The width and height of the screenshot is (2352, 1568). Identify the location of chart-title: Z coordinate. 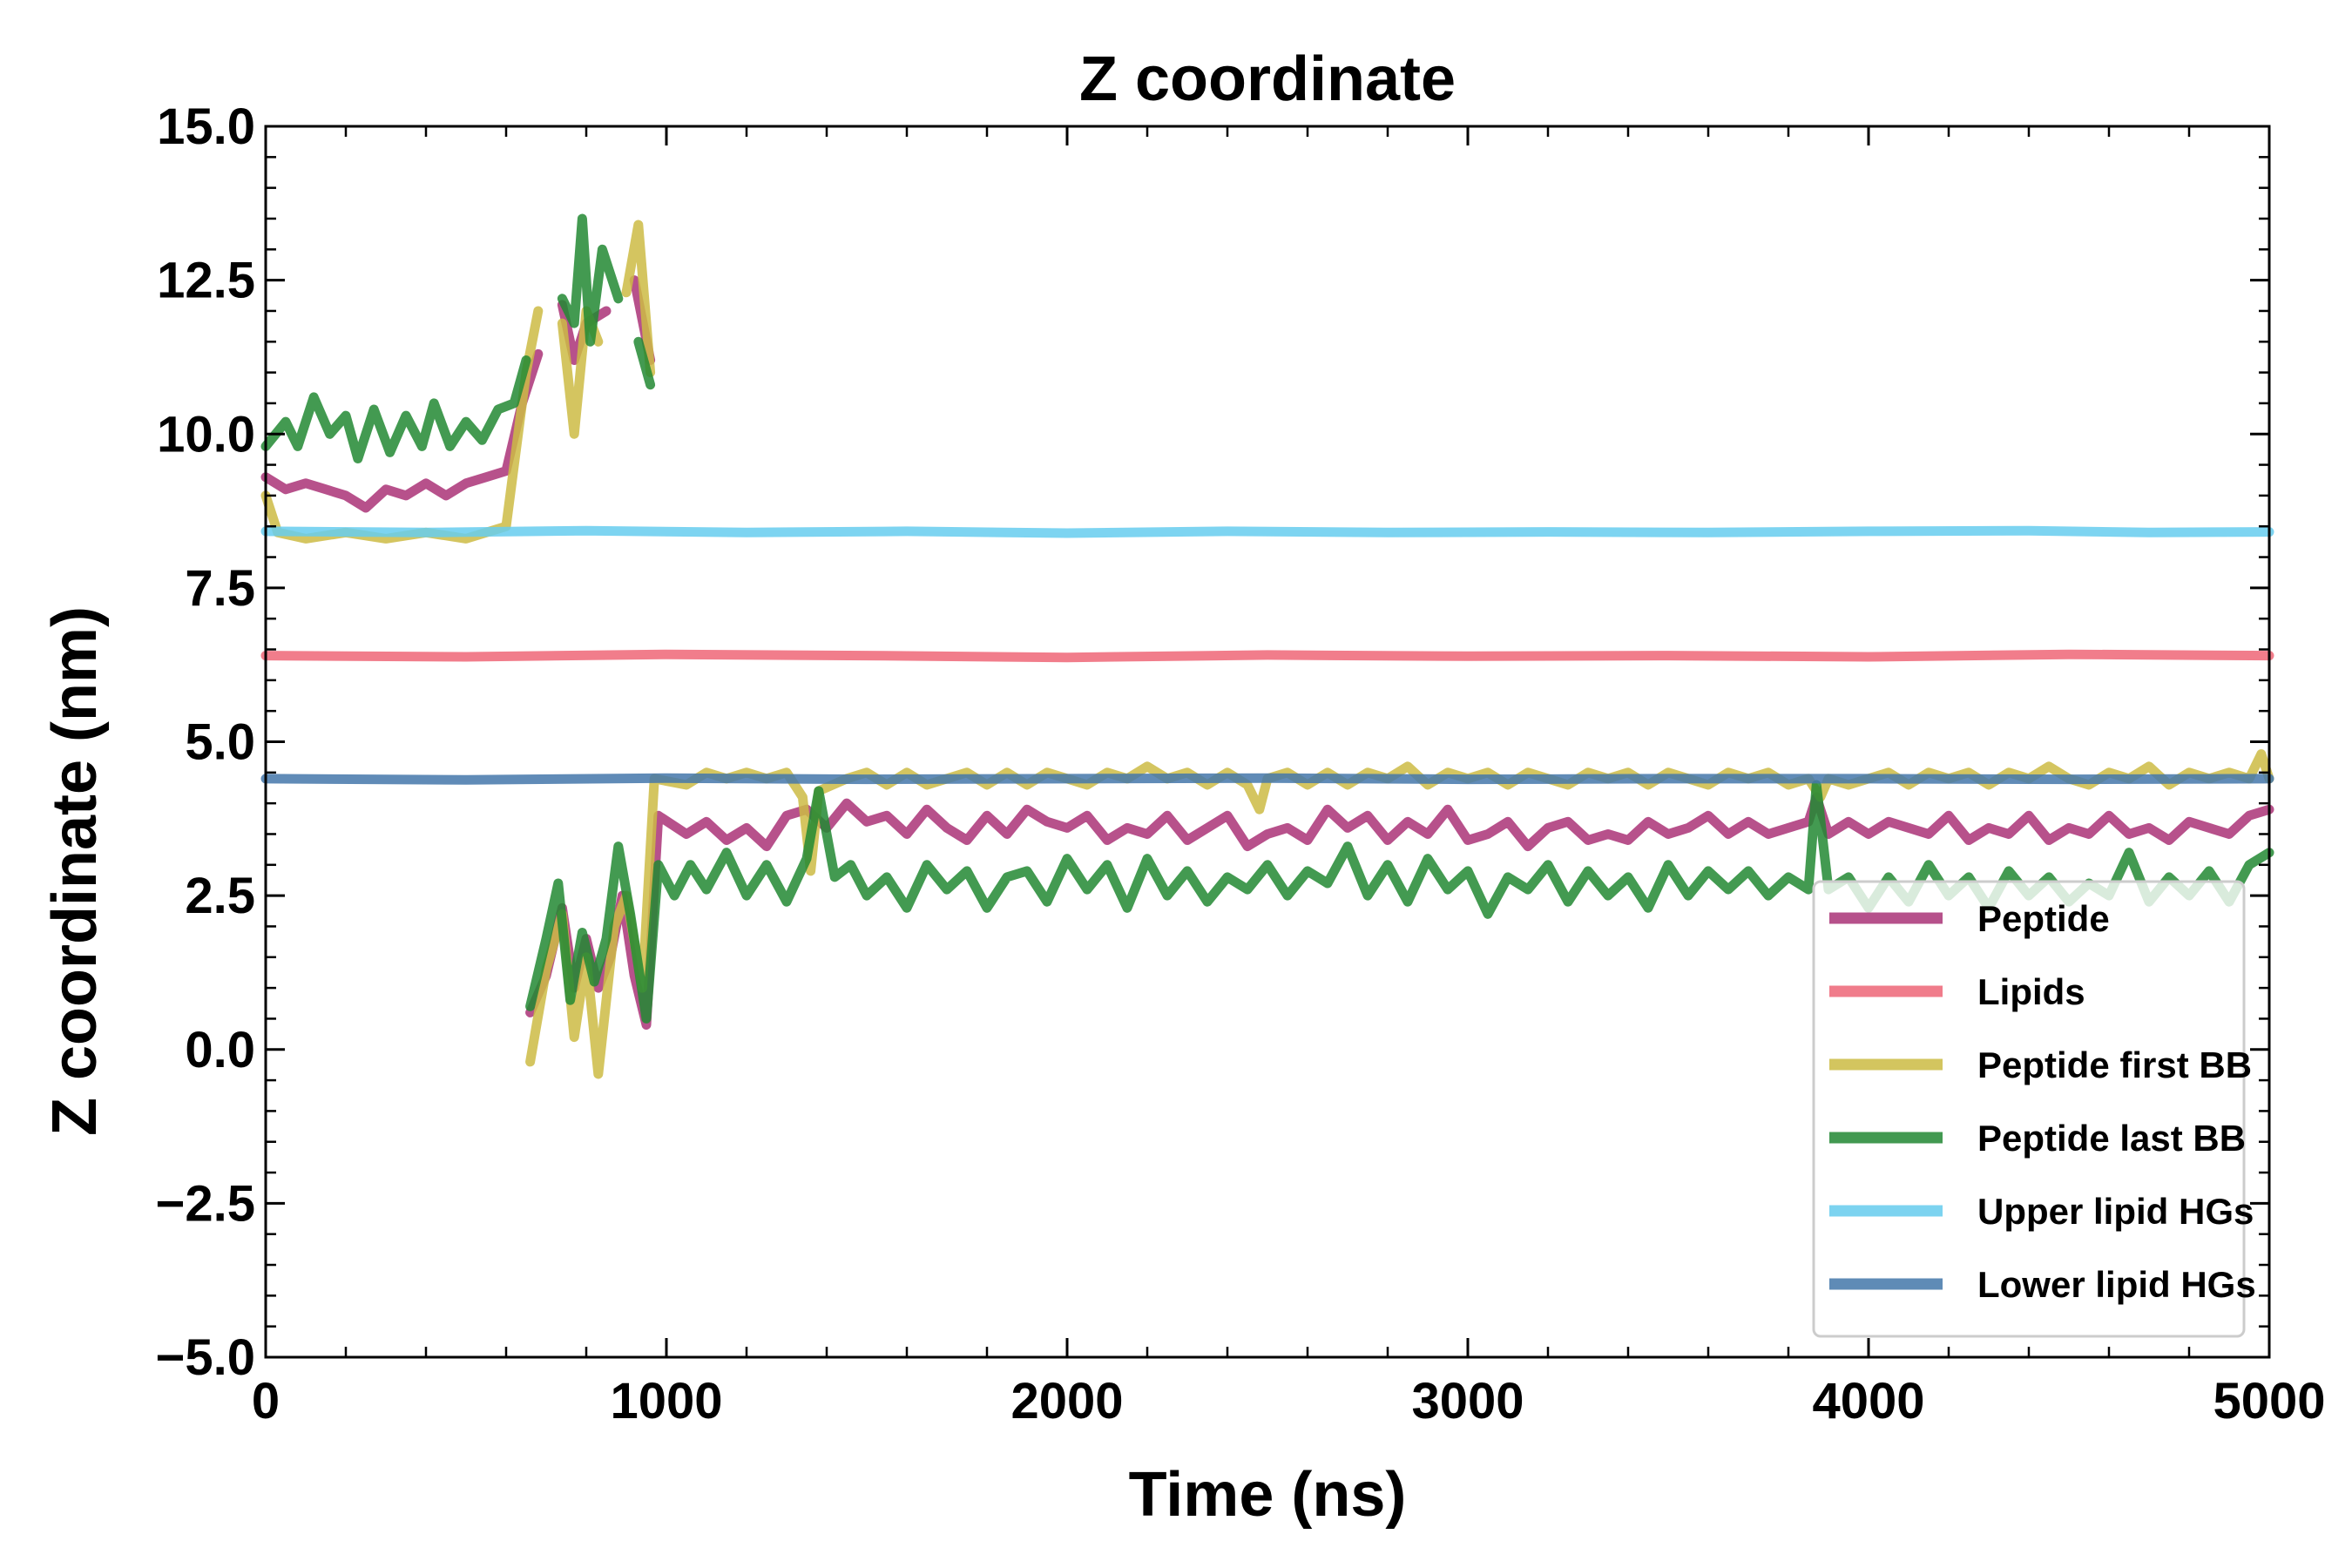
(1267, 79).